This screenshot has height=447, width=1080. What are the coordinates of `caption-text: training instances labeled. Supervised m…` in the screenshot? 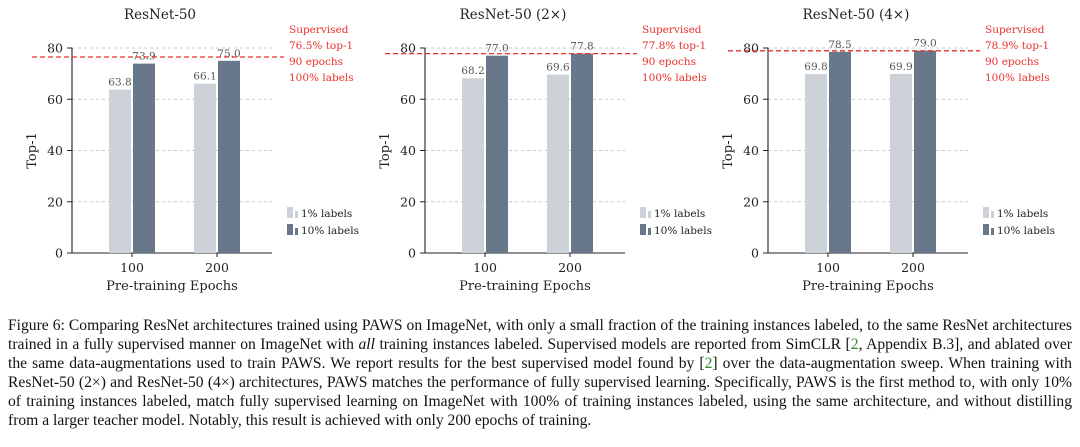 It's located at (612, 344).